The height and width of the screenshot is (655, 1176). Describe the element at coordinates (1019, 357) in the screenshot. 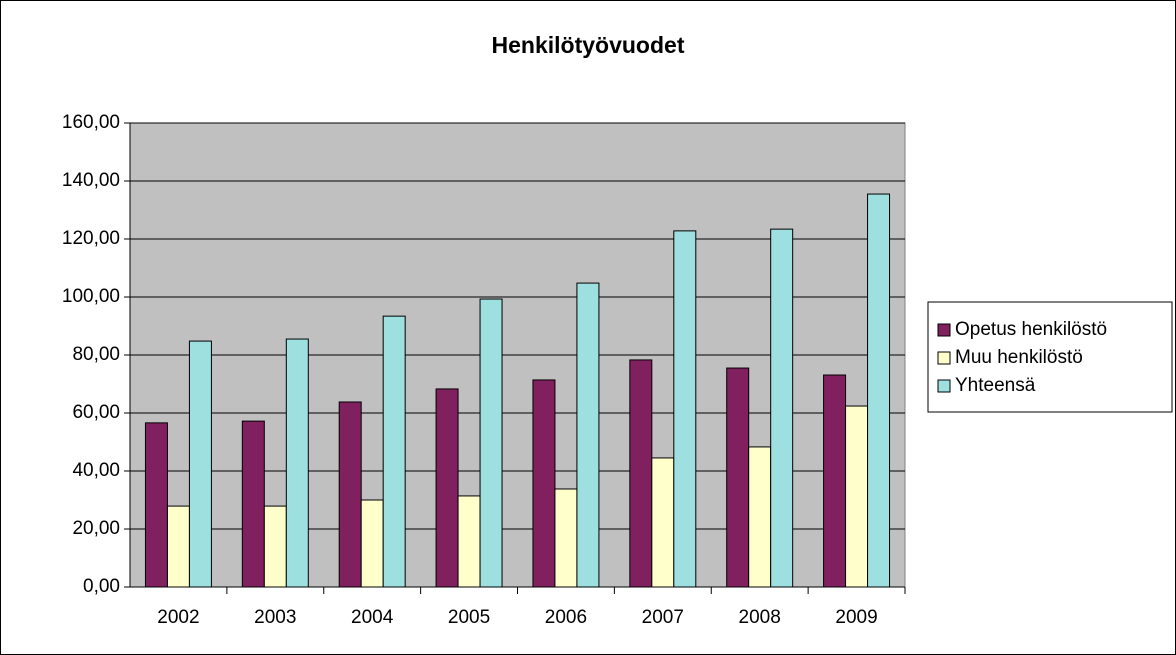

I see `legend-label: Muu henkilöstö` at that location.